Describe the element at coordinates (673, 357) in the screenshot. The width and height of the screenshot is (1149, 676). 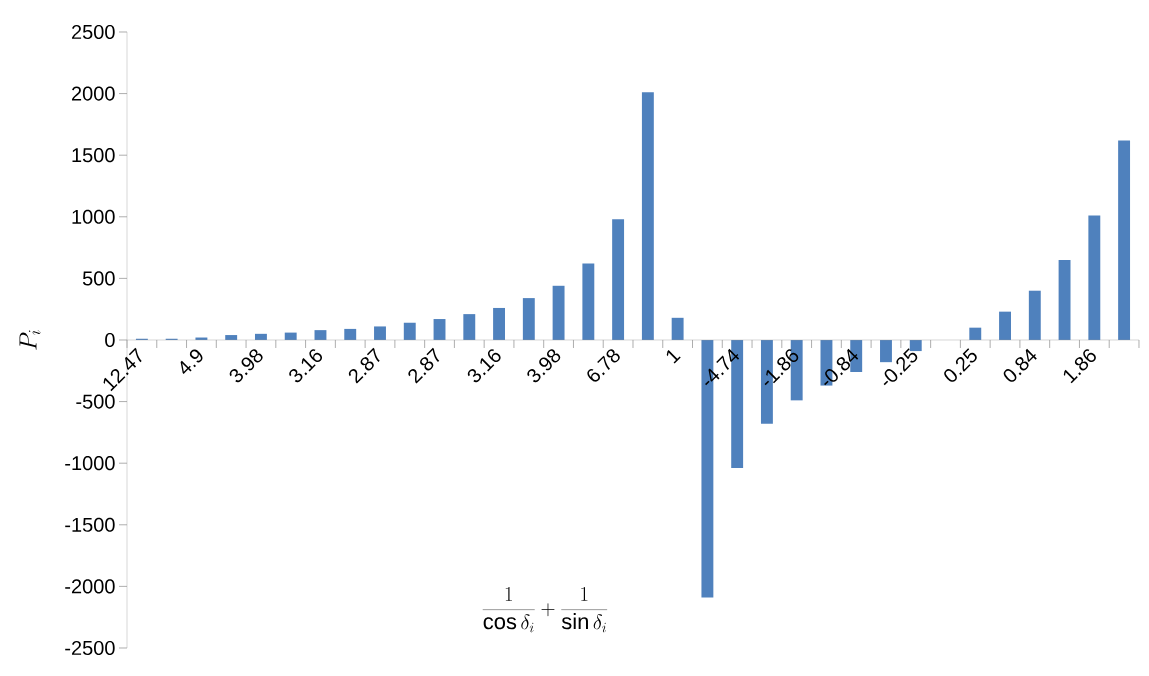
I see `x-tick-label: 1` at that location.